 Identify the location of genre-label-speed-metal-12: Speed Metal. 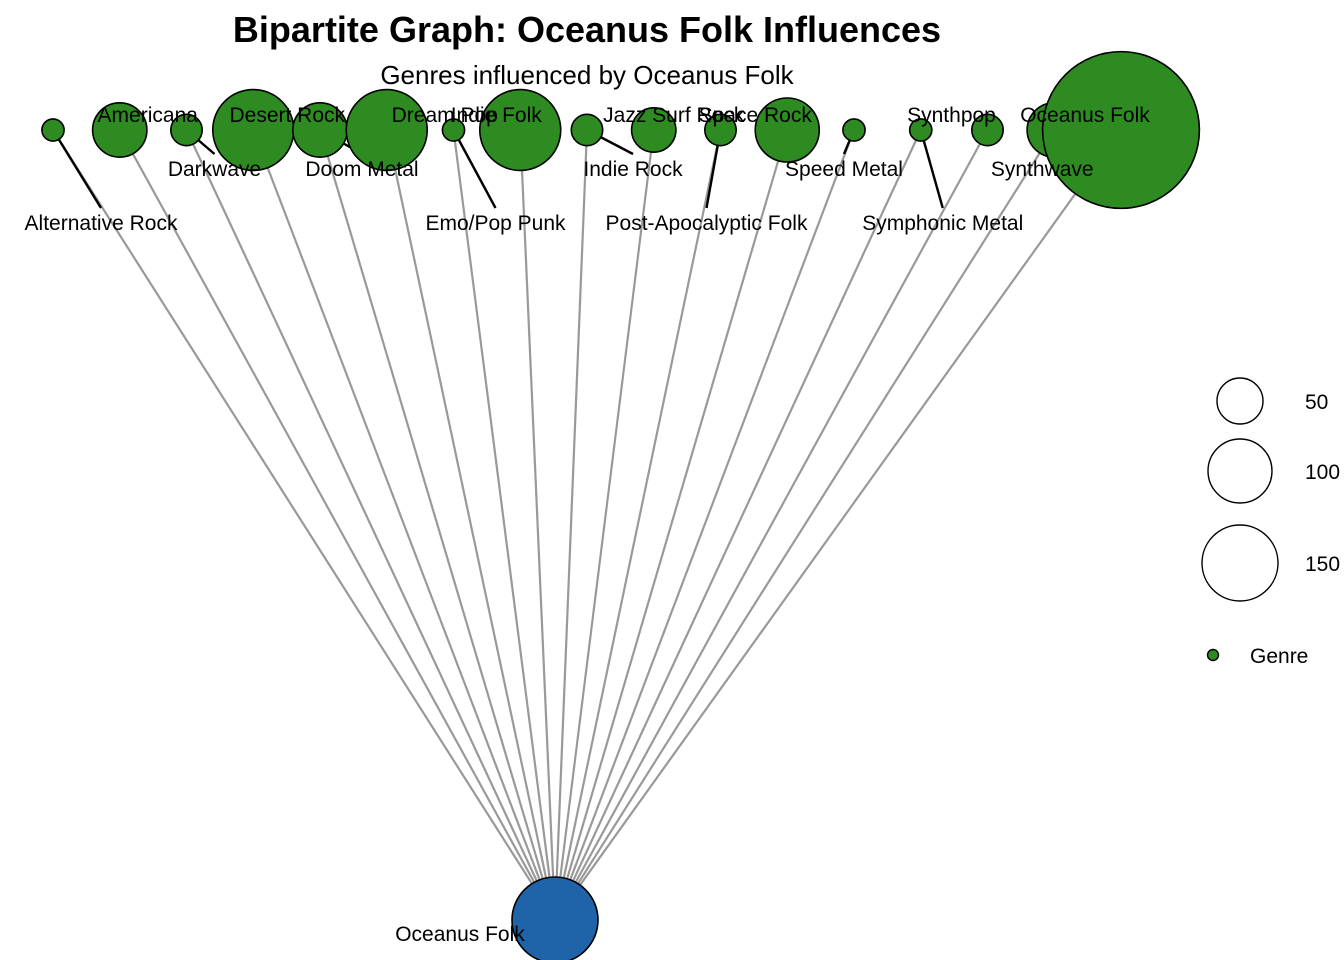
(844, 169).